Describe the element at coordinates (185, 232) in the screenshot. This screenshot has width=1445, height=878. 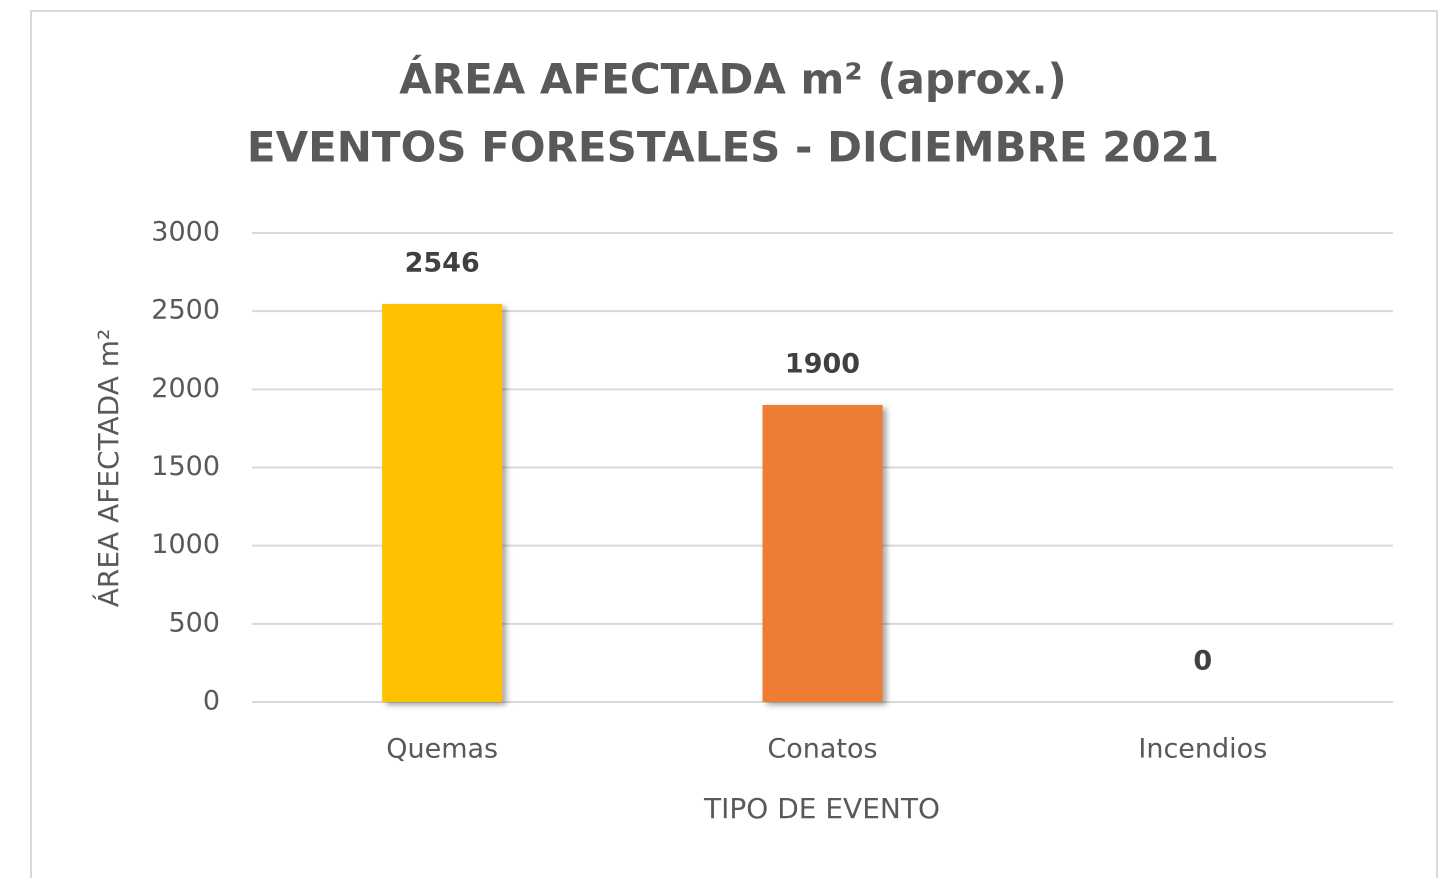
I see `y-tick-label: 3000` at that location.